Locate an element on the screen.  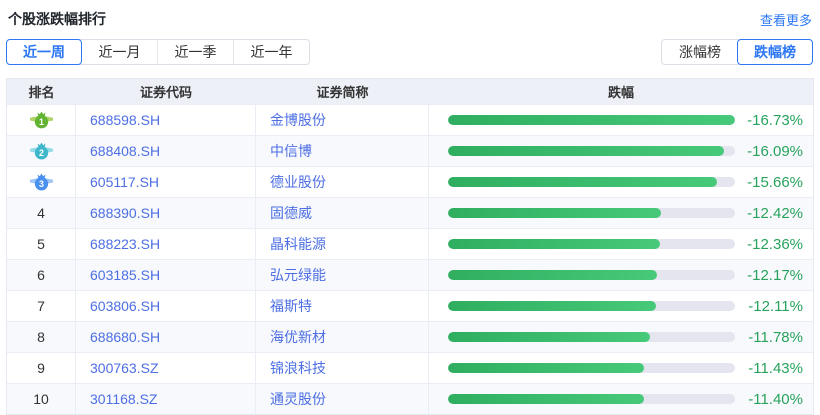
tab-gainers: 涨幅榜 is located at coordinates (700, 52).